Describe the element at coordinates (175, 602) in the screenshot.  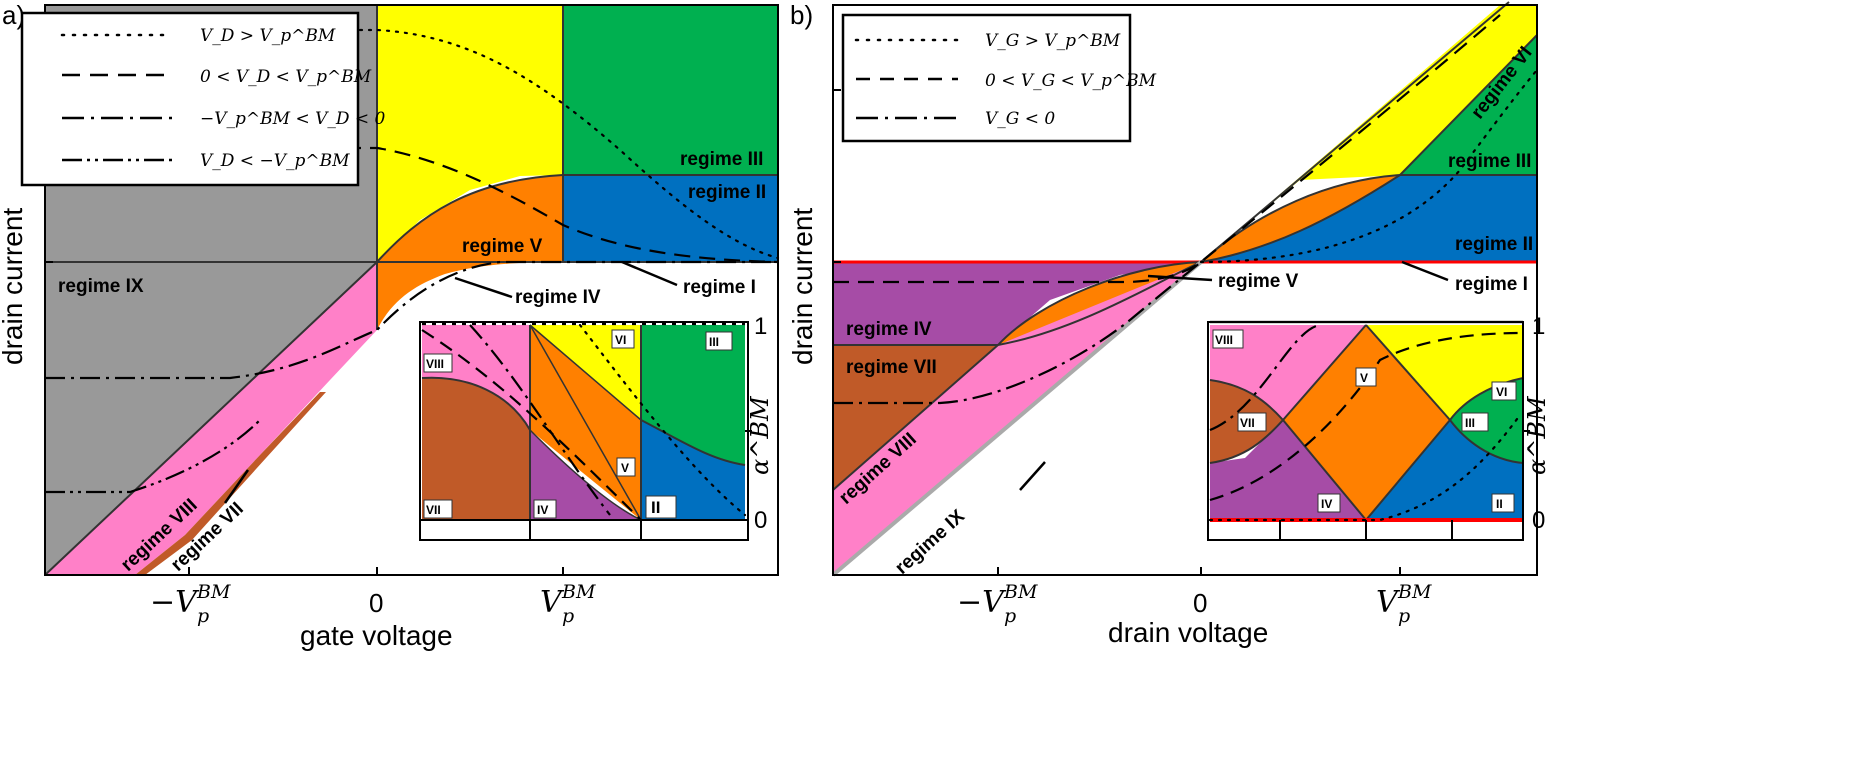
I see `panel-a-xtick-neg: −V` at that location.